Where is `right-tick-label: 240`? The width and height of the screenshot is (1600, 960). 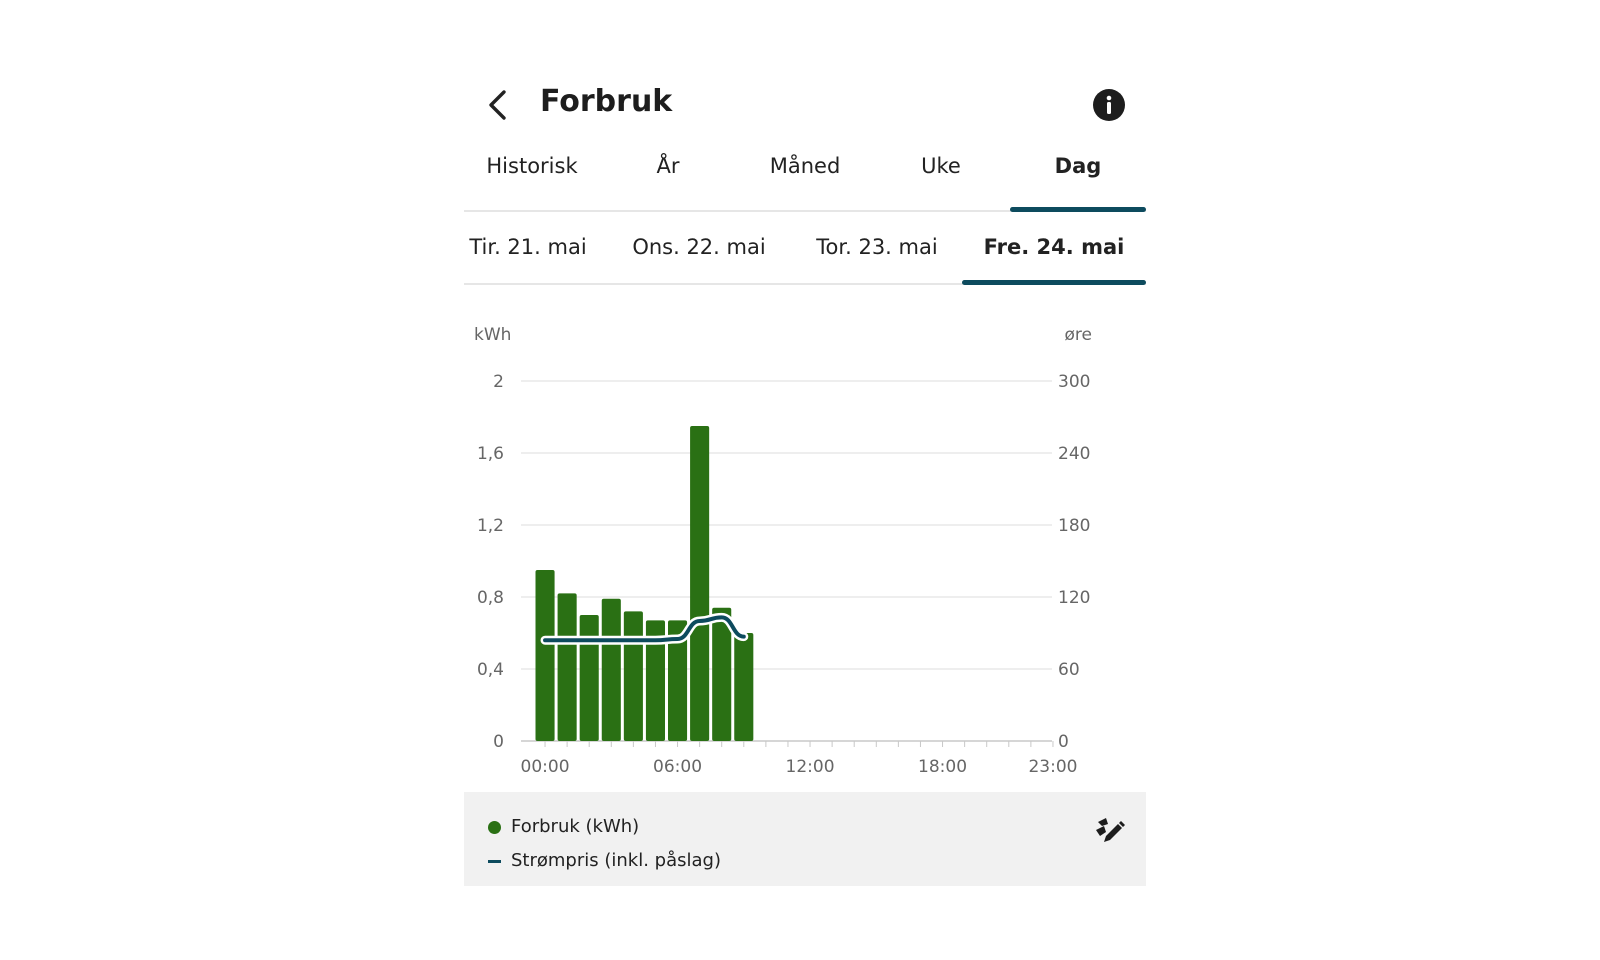 right-tick-label: 240 is located at coordinates (1074, 454).